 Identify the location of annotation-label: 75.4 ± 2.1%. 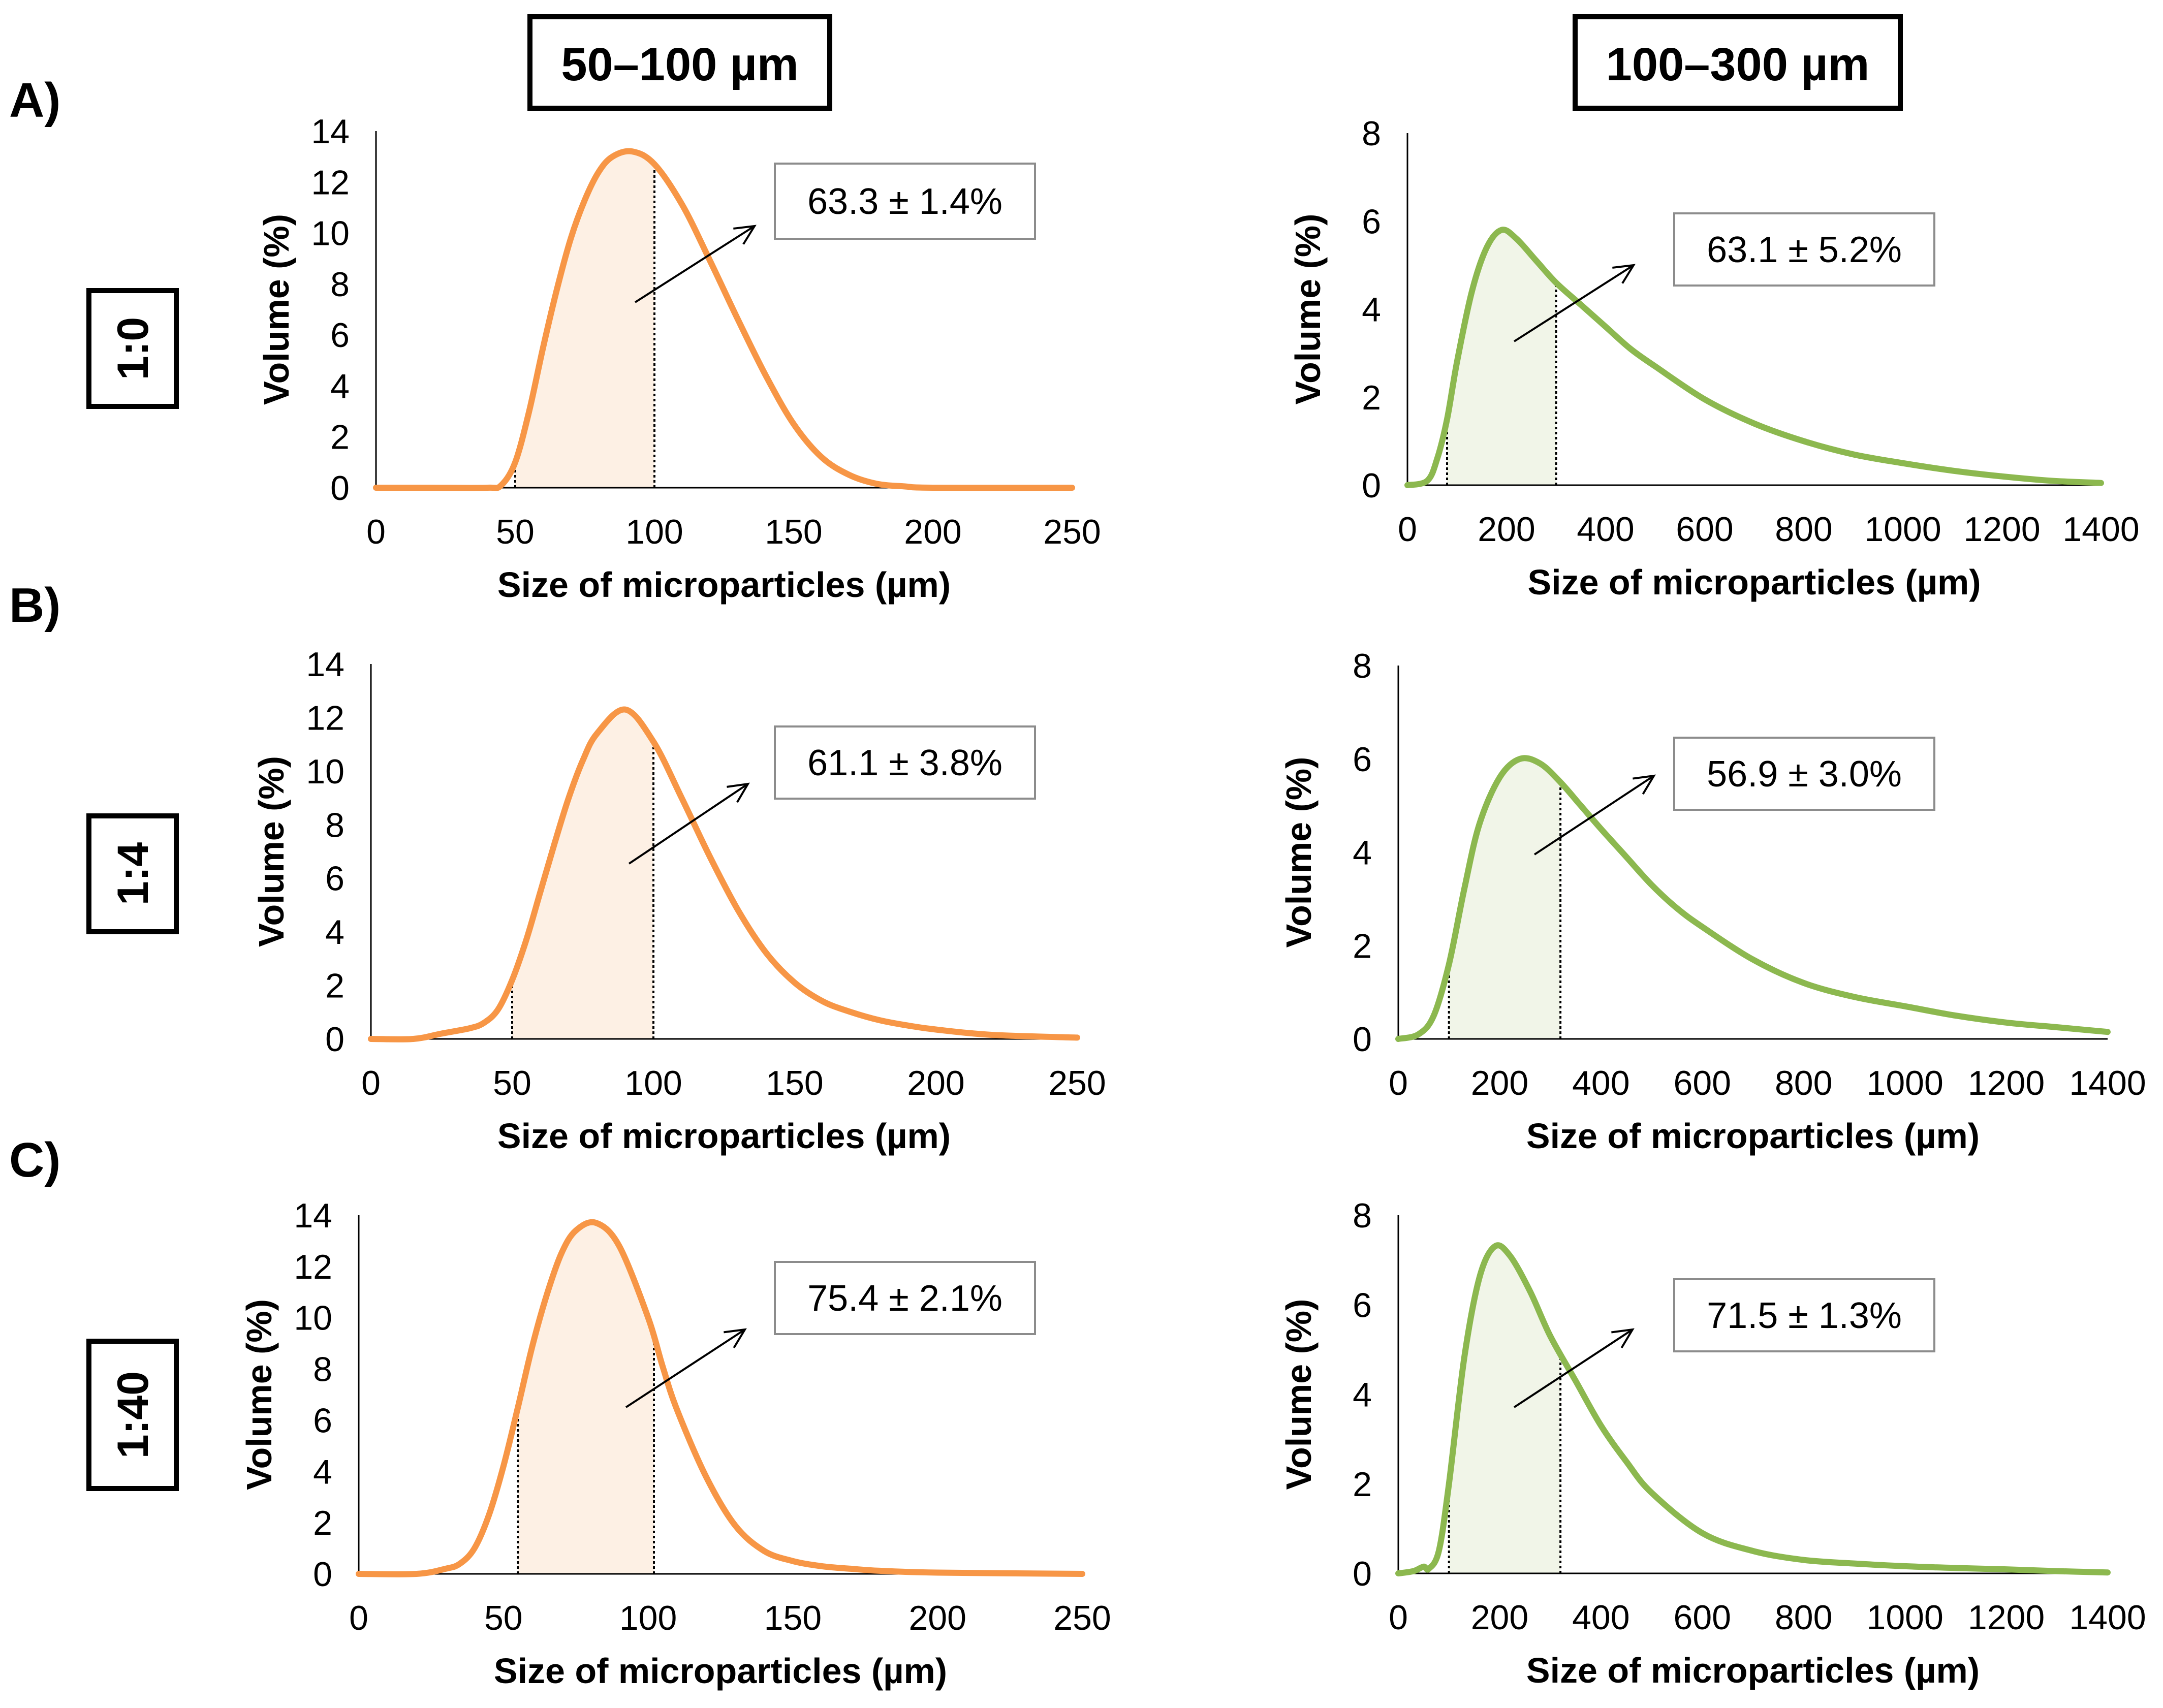
(904, 1298).